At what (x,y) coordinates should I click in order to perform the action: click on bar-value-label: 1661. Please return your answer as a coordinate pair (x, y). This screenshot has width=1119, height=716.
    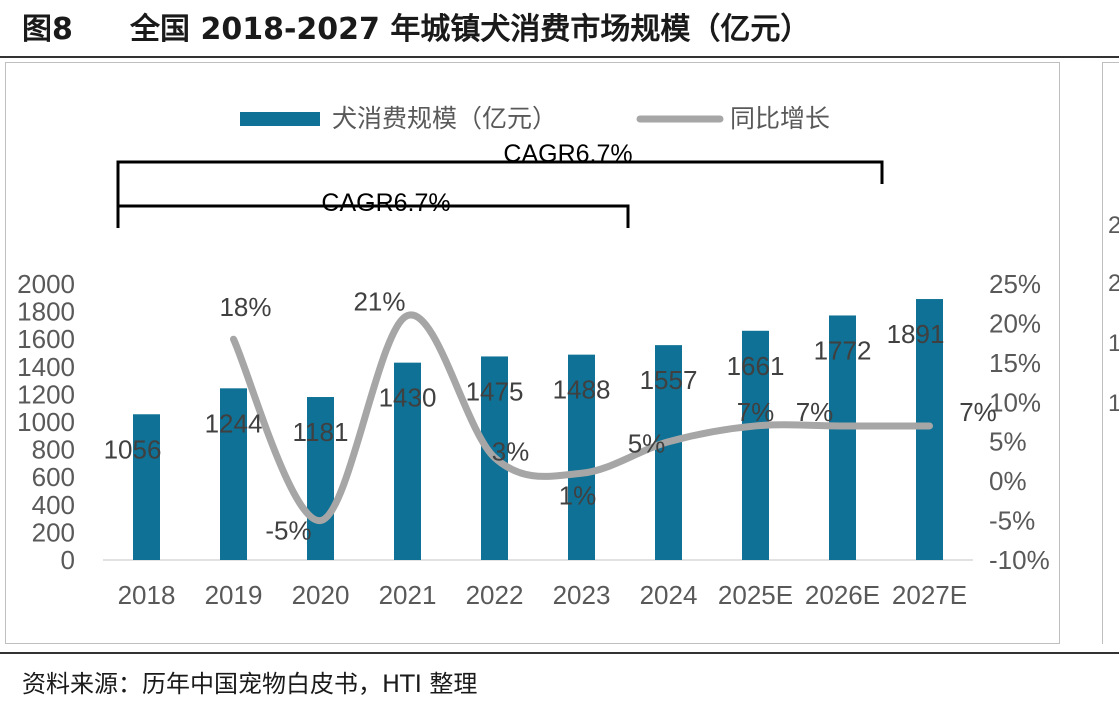
    Looking at the image, I should click on (756, 366).